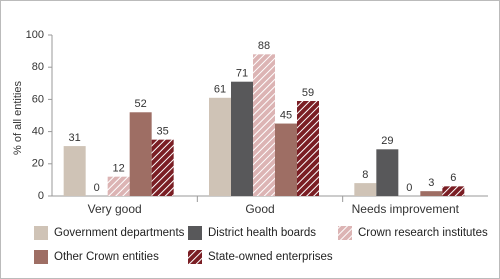 Image resolution: width=500 pixels, height=279 pixels. Describe the element at coordinates (38, 132) in the screenshot. I see `y-tick-label: 40` at that location.